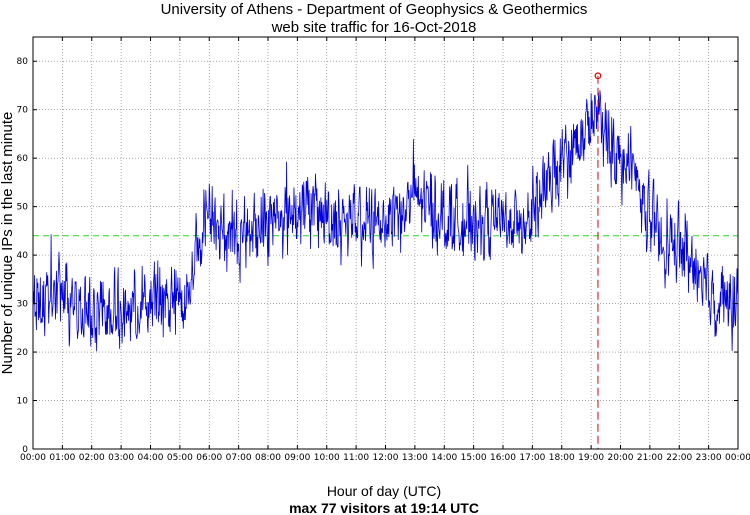 This screenshot has width=750, height=515. What do you see at coordinates (650, 458) in the screenshot?
I see `x-tick-label: 21:00` at bounding box center [650, 458].